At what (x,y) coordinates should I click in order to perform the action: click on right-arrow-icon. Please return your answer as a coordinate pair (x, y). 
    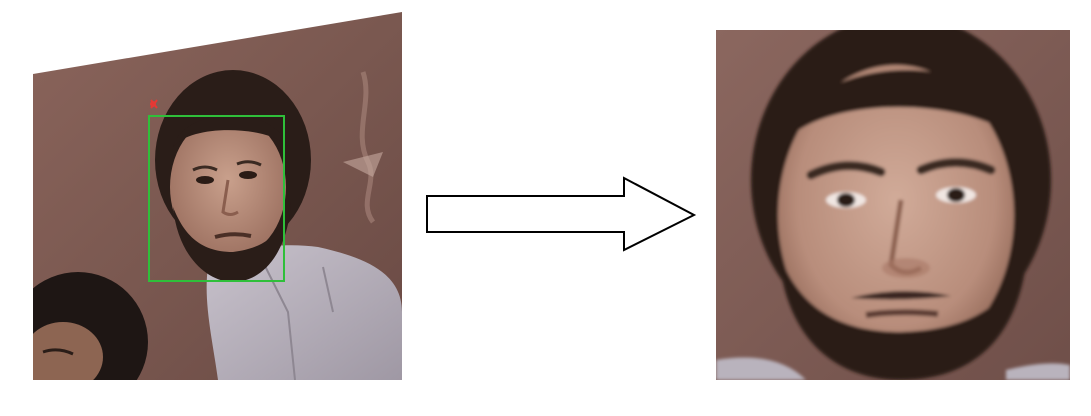
    Looking at the image, I should click on (561, 215).